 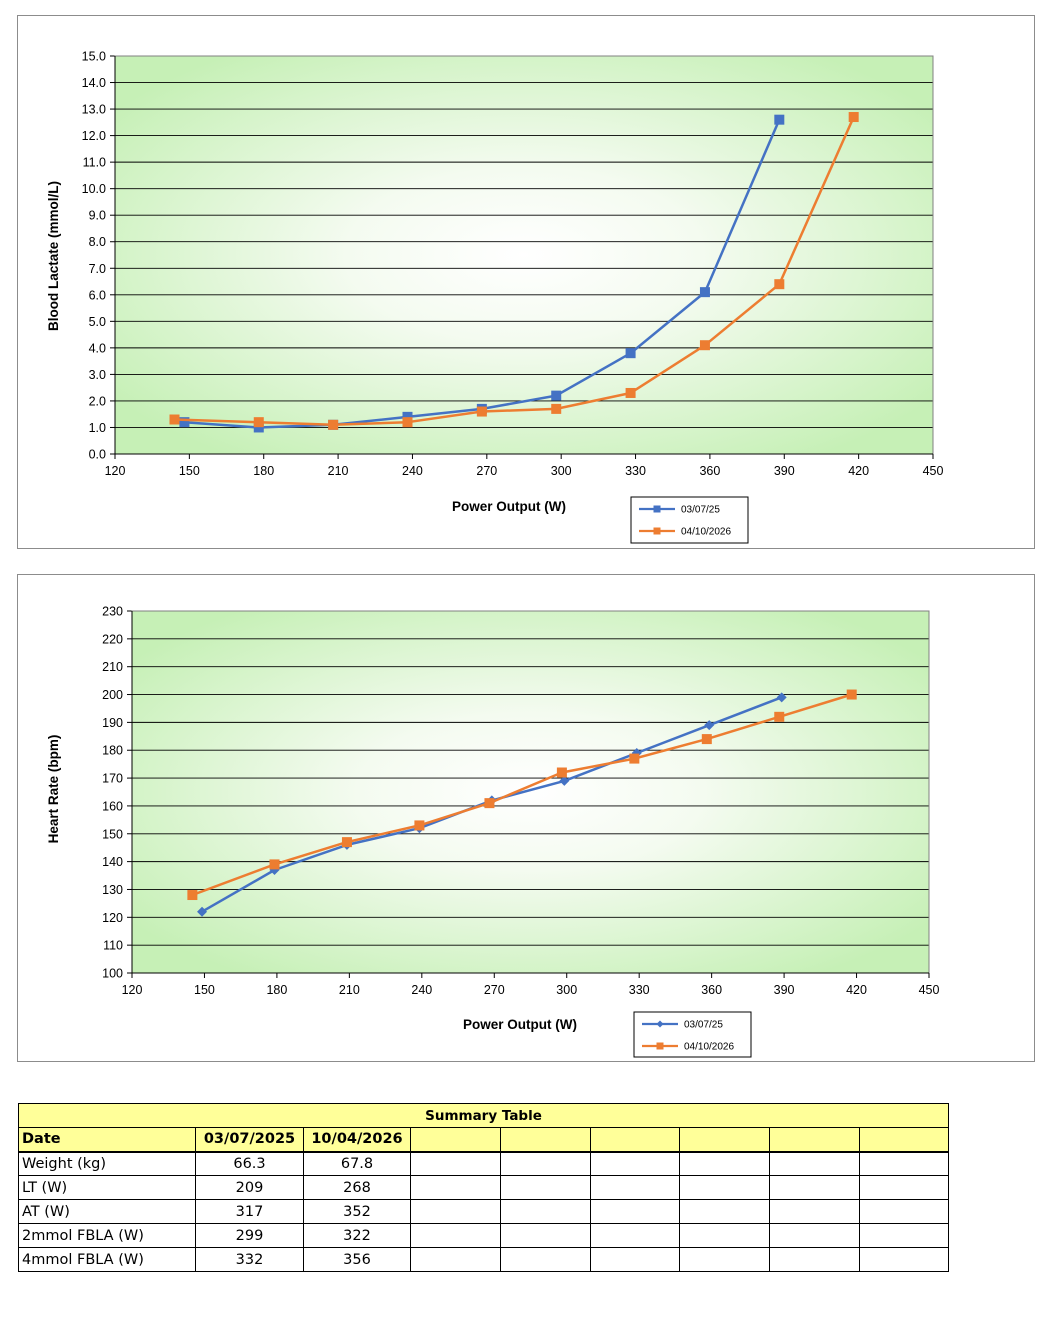 I want to click on y-tick-label: 14.0, so click(x=94, y=83).